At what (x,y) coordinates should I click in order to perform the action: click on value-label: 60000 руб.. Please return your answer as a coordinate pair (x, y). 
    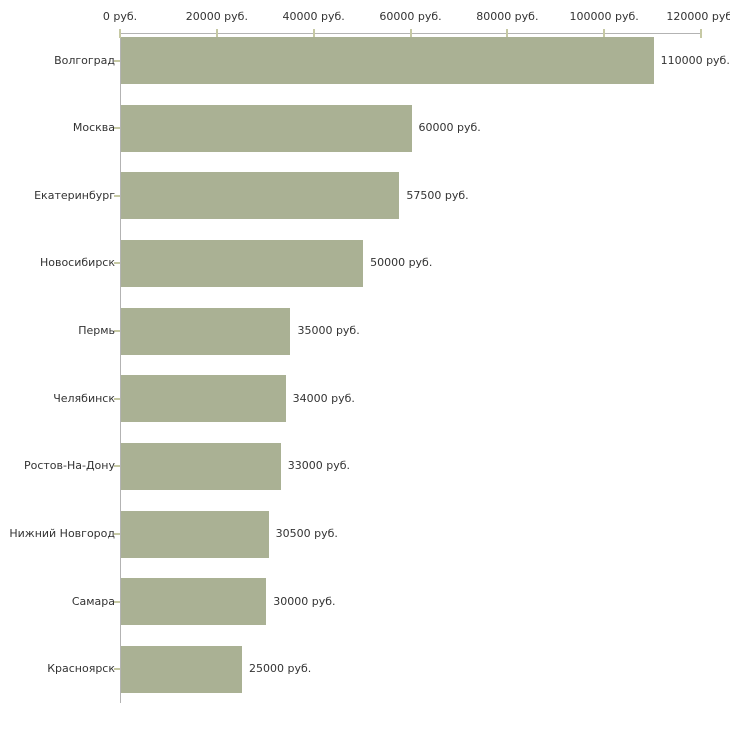
    Looking at the image, I should click on (449, 128).